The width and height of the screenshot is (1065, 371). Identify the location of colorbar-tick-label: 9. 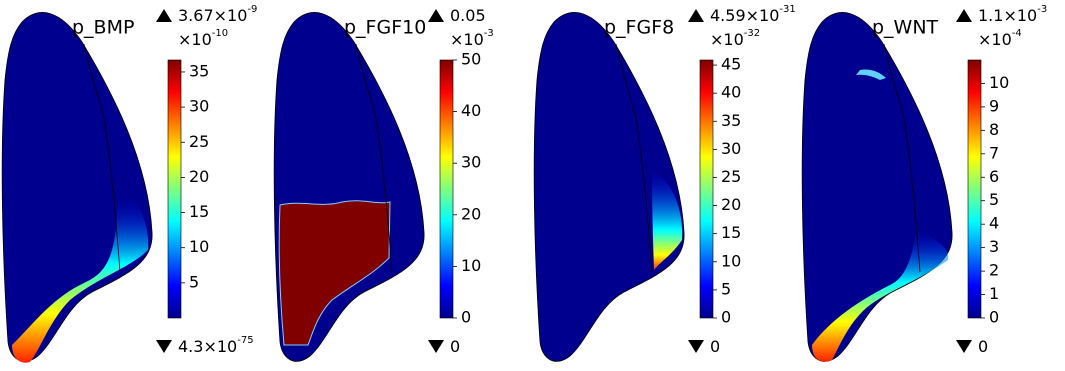
(994, 105).